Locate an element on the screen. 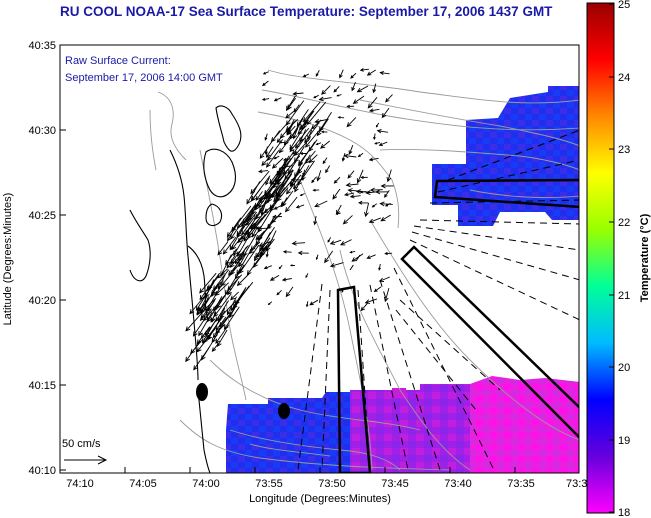 This screenshot has width=651, height=518. y-tick-label: 40:25 is located at coordinates (42, 216).